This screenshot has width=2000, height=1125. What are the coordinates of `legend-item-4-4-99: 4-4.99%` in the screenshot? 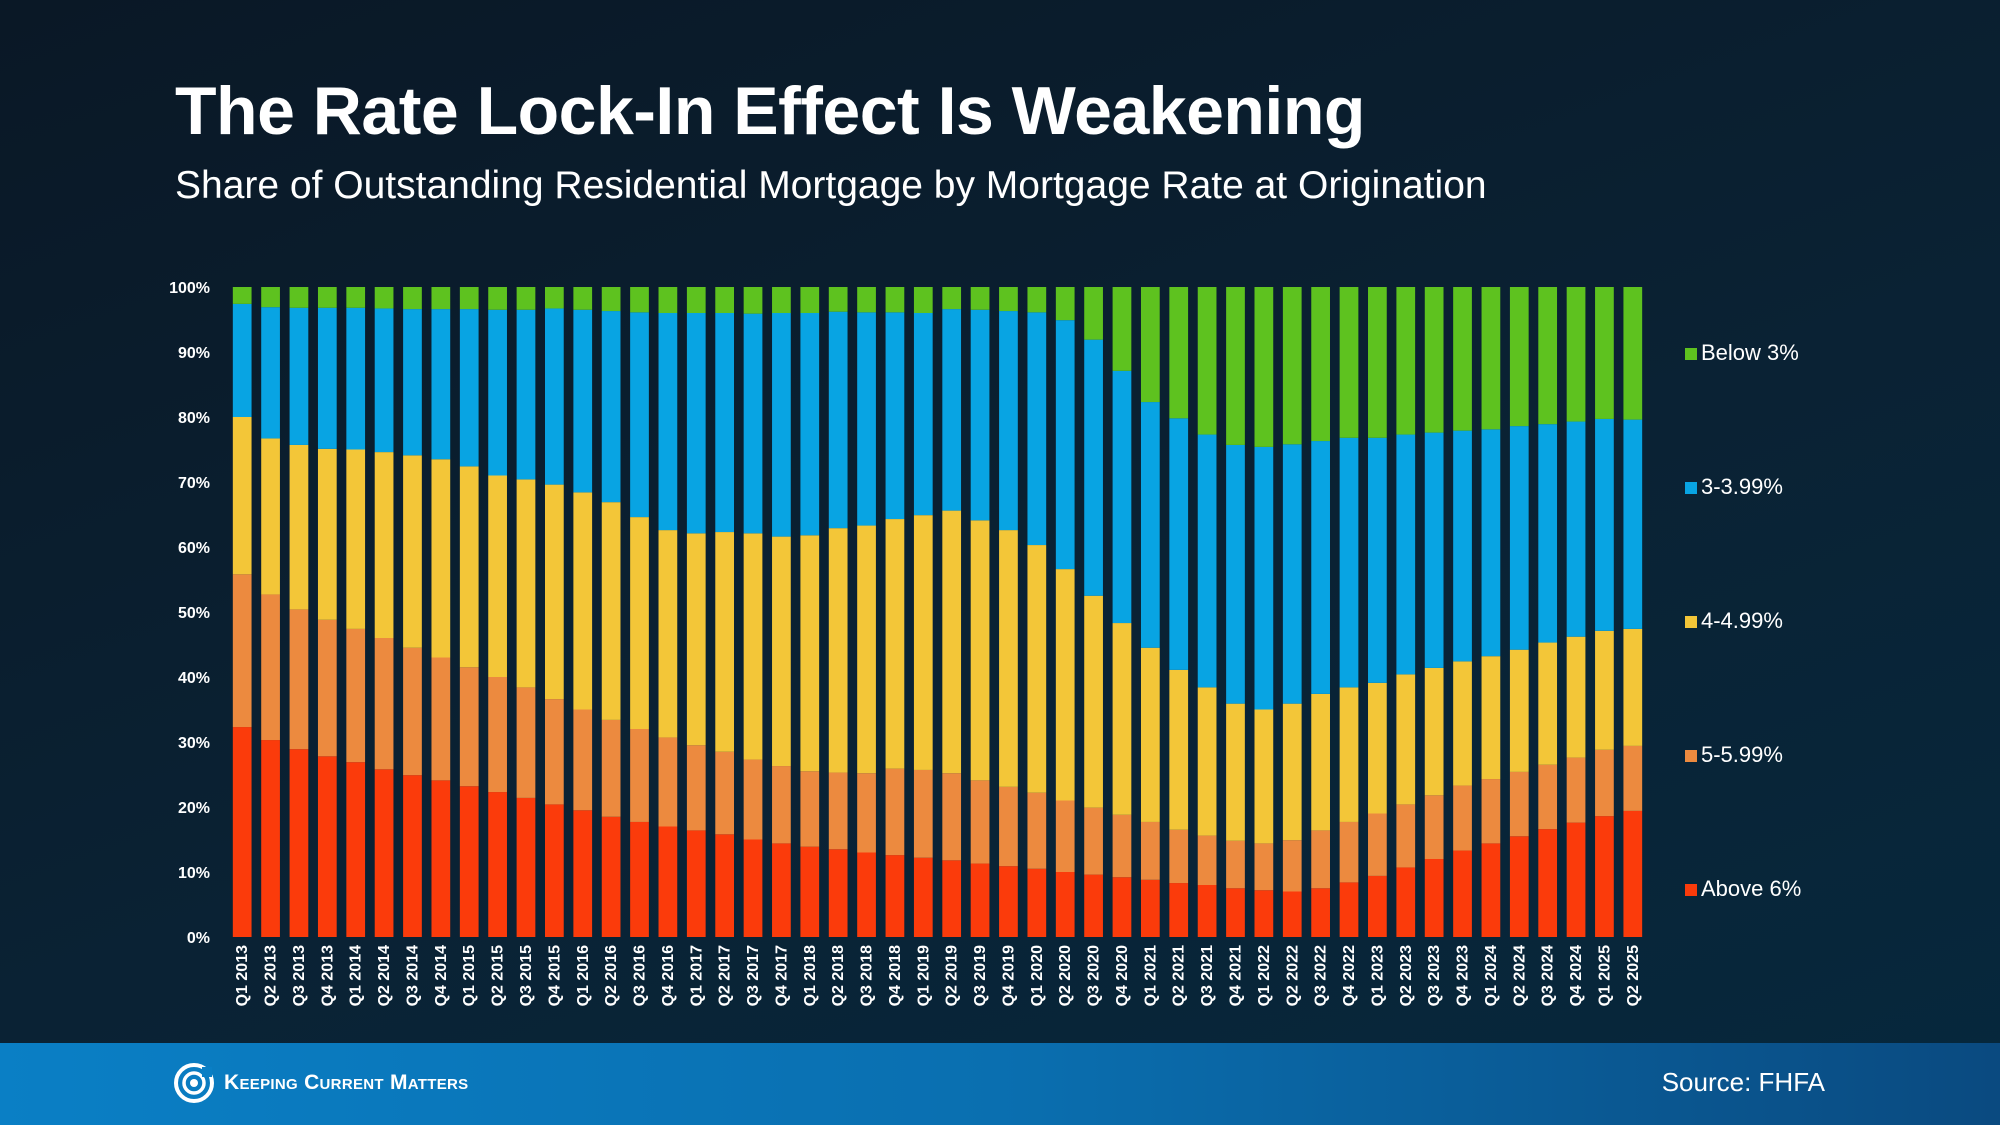 It's located at (1734, 620).